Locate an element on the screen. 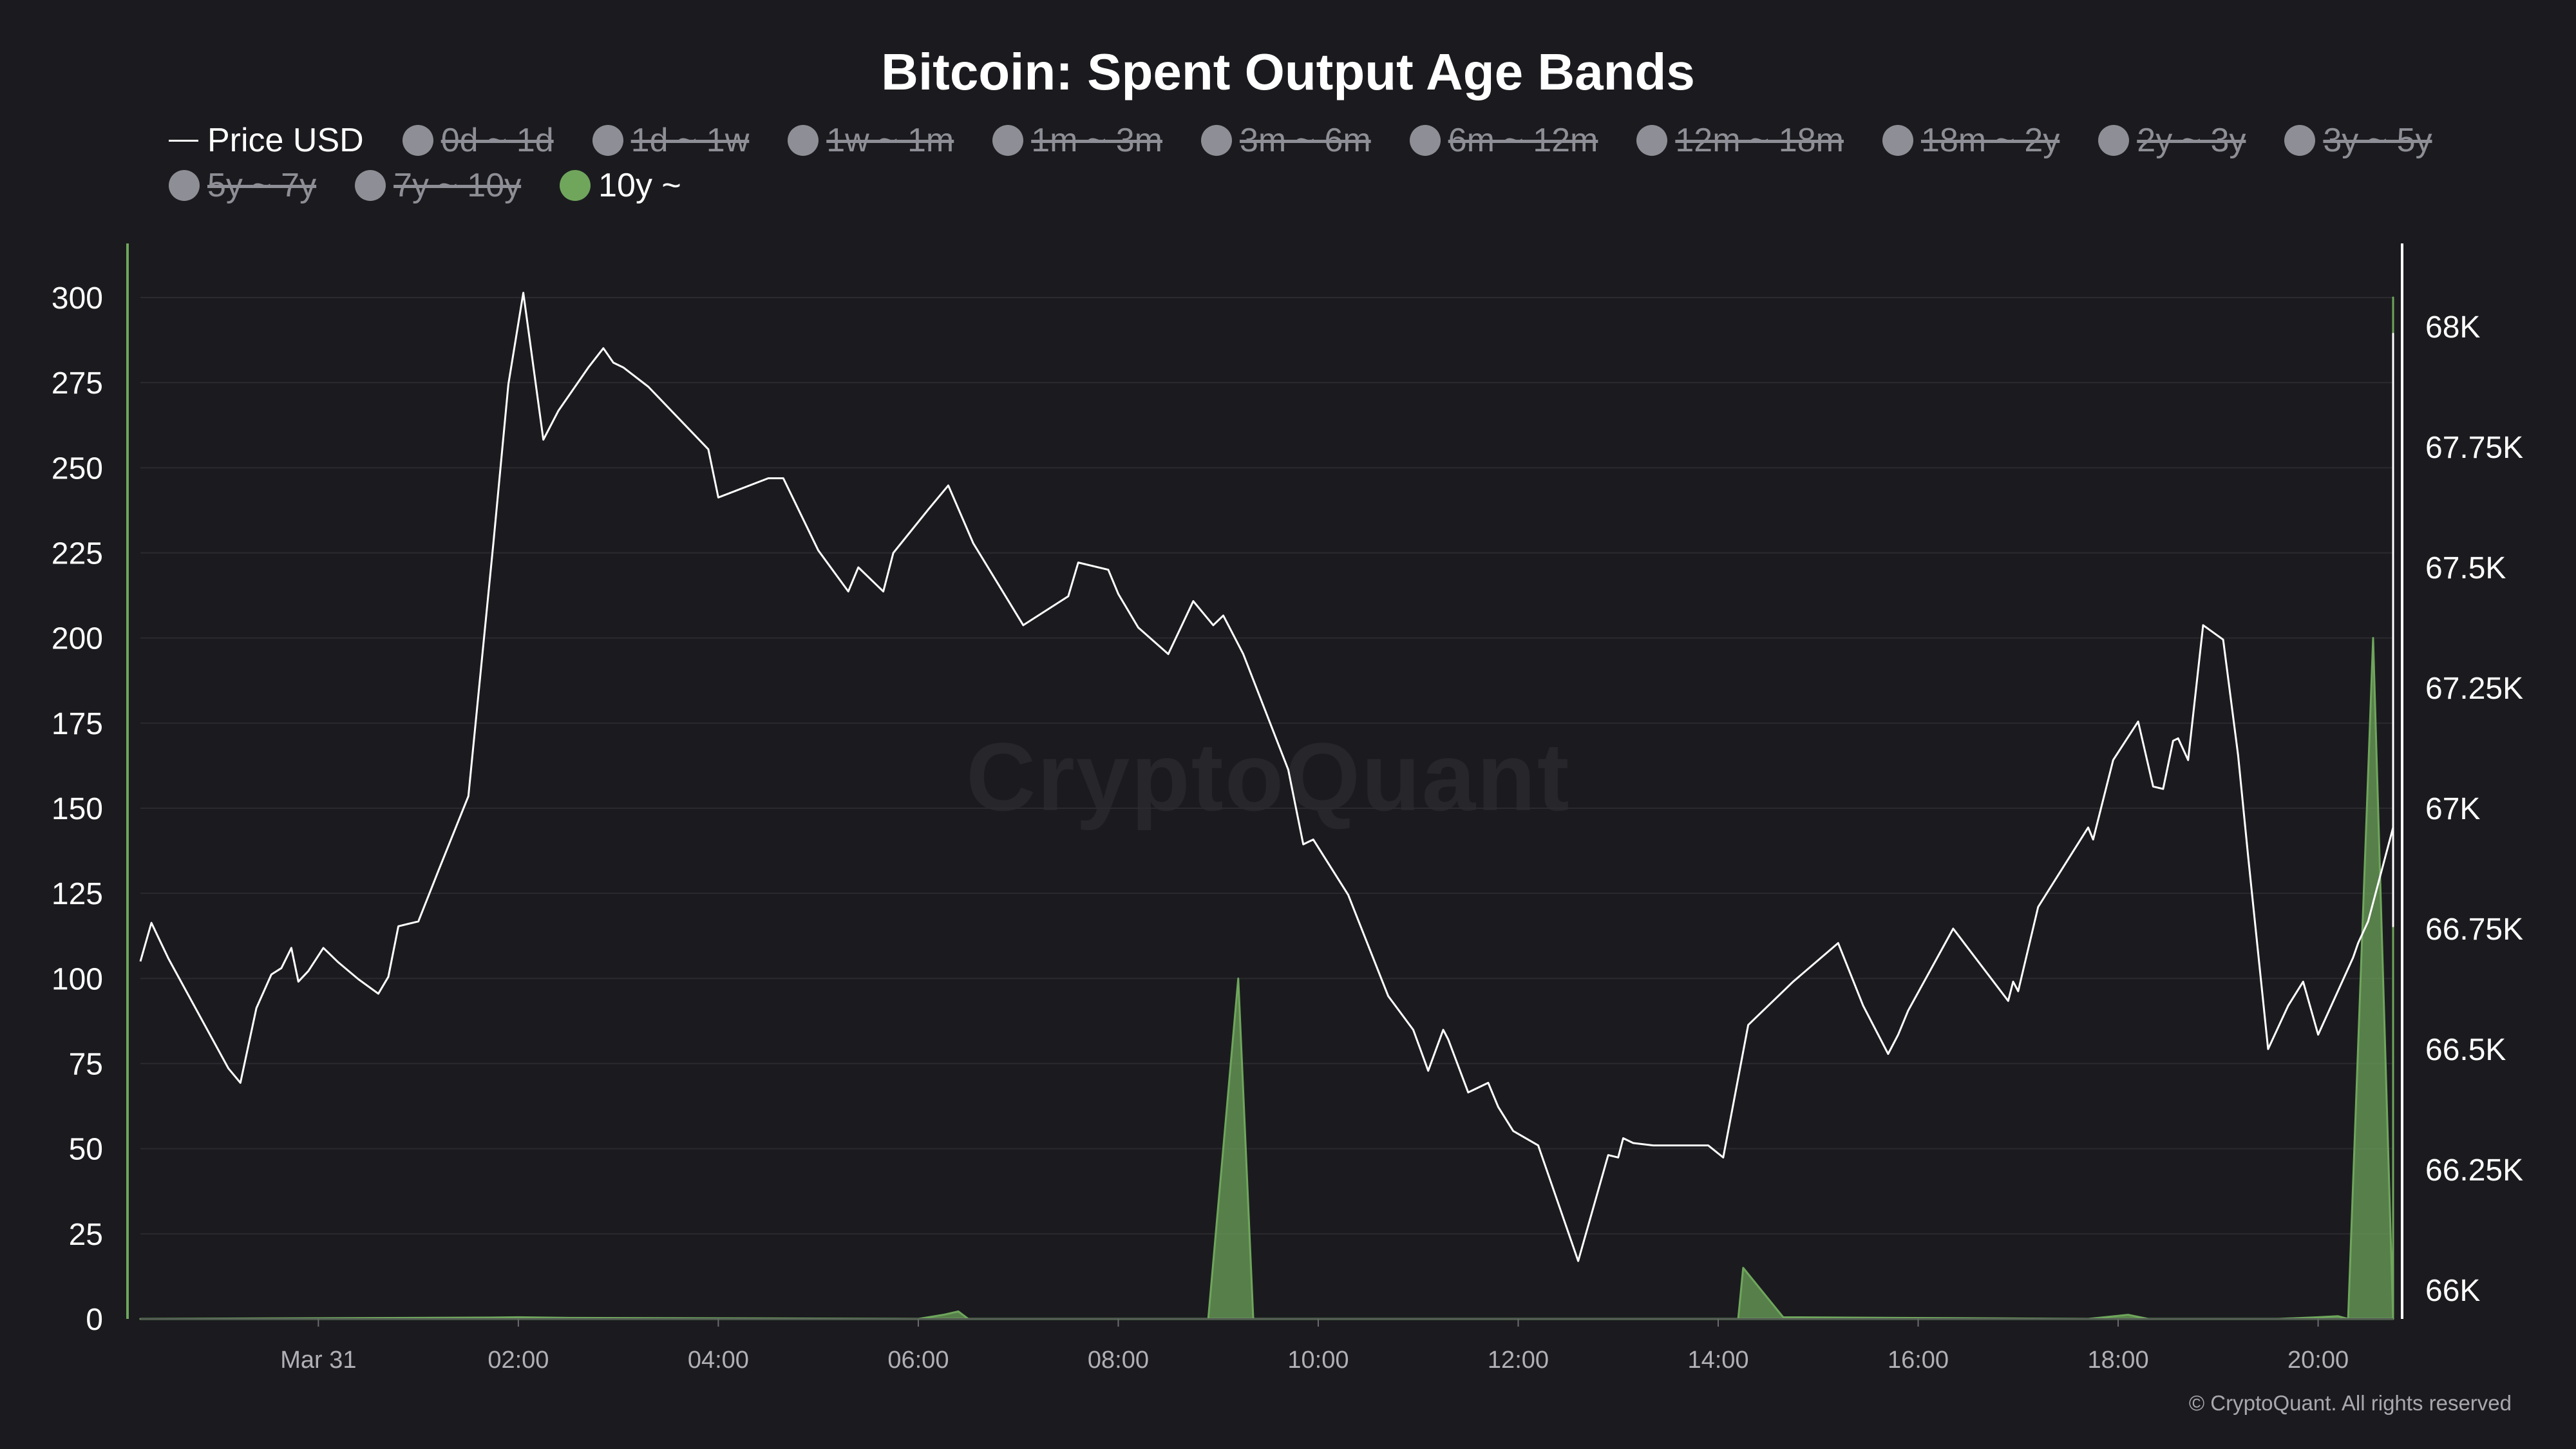 The width and height of the screenshot is (2576, 1449). legend-item-band-7: 12m ~ 18m is located at coordinates (1740, 140).